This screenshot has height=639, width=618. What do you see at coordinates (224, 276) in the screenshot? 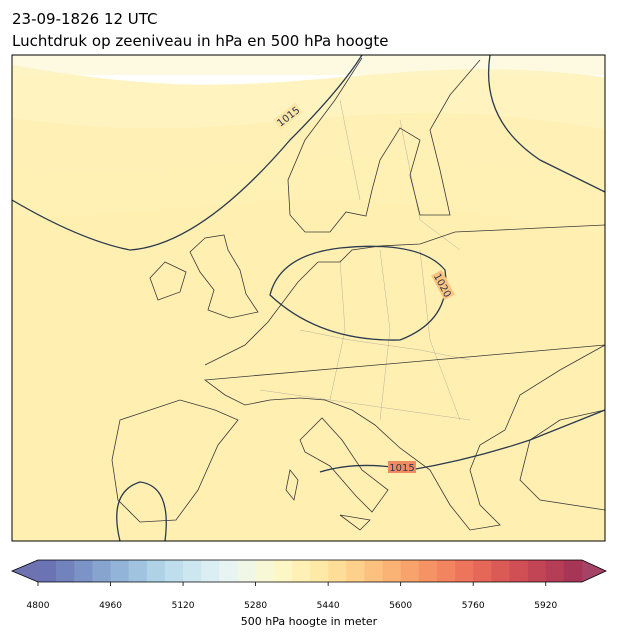
I see `britain` at bounding box center [224, 276].